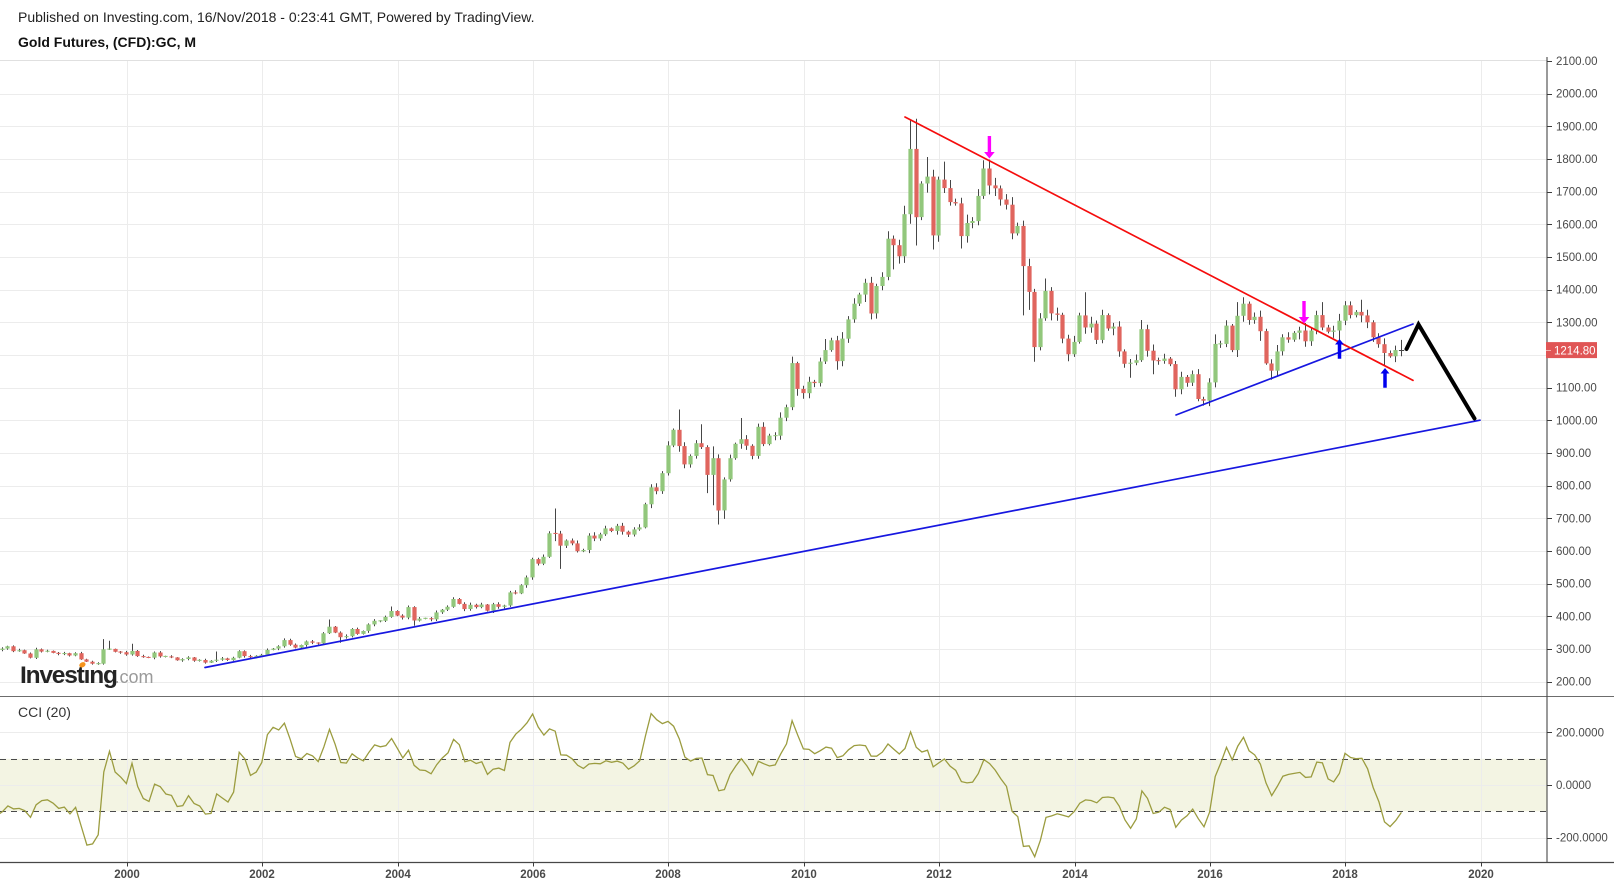  I want to click on svg-text: 2016, so click(1210, 875).